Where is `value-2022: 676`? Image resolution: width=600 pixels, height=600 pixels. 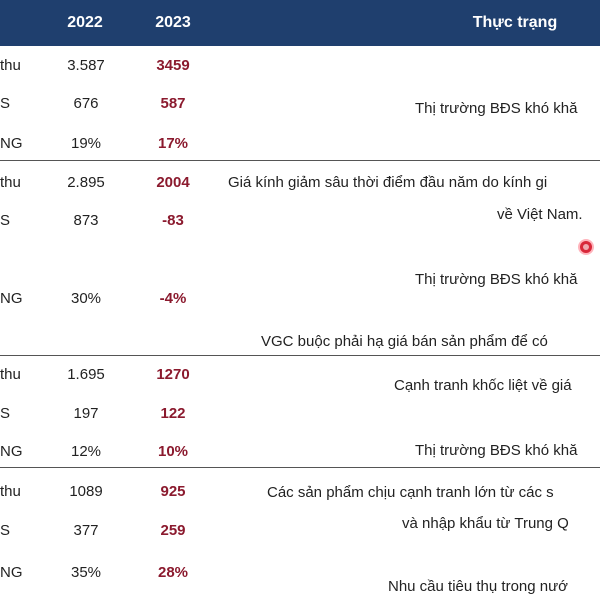
value-2022: 676 is located at coordinates (86, 103).